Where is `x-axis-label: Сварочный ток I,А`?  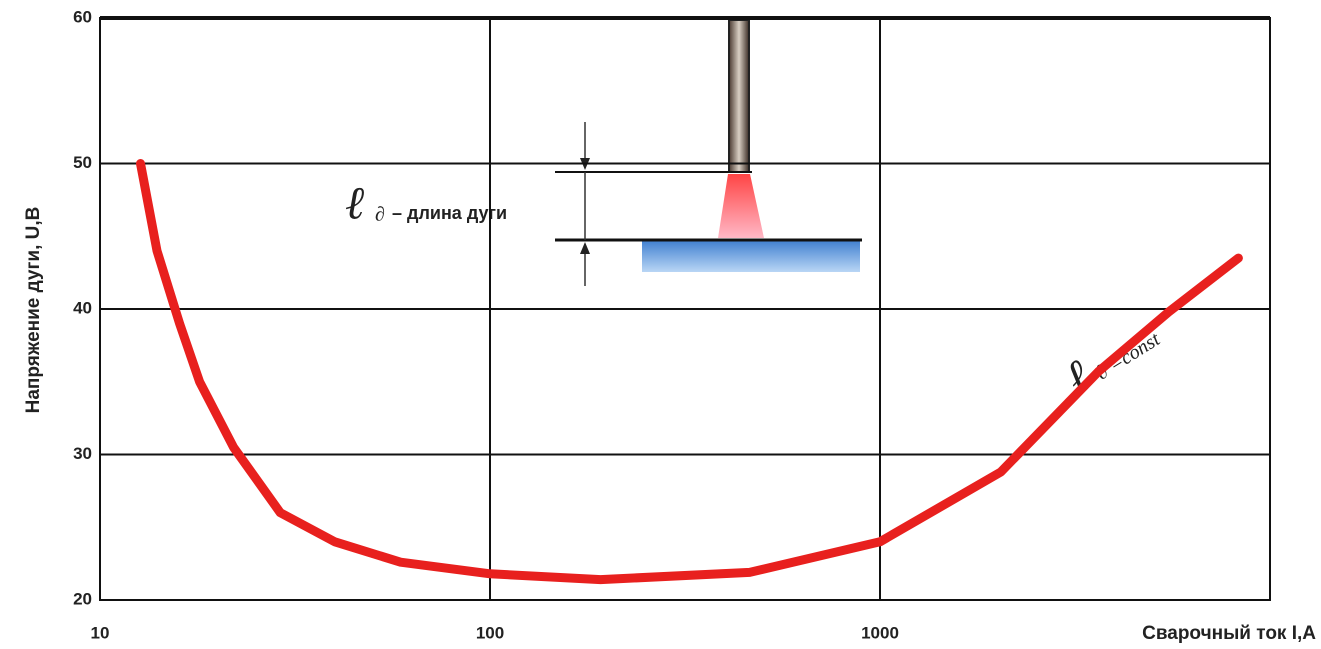 x-axis-label: Сварочный ток I,А is located at coordinates (1229, 633).